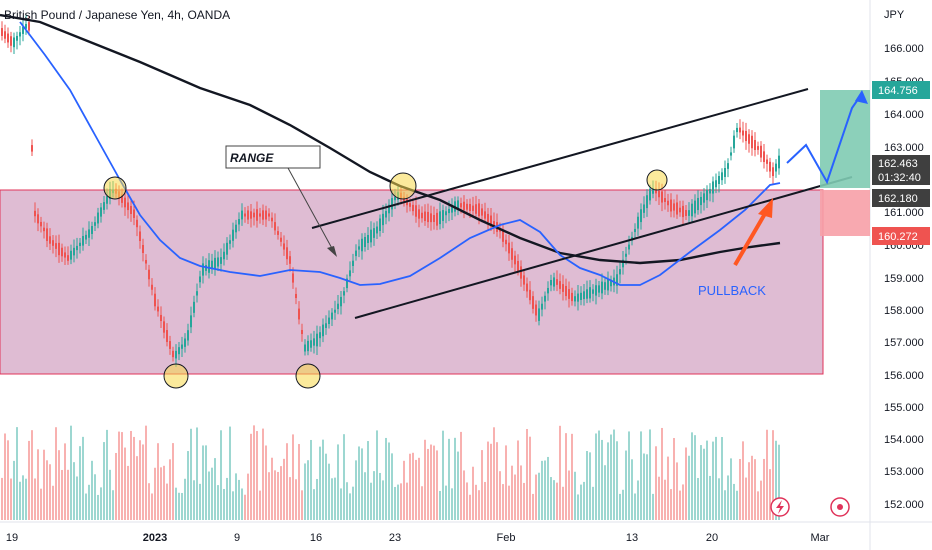 The width and height of the screenshot is (932, 550). What do you see at coordinates (904, 49) in the screenshot?
I see `price-tick: 166.000` at bounding box center [904, 49].